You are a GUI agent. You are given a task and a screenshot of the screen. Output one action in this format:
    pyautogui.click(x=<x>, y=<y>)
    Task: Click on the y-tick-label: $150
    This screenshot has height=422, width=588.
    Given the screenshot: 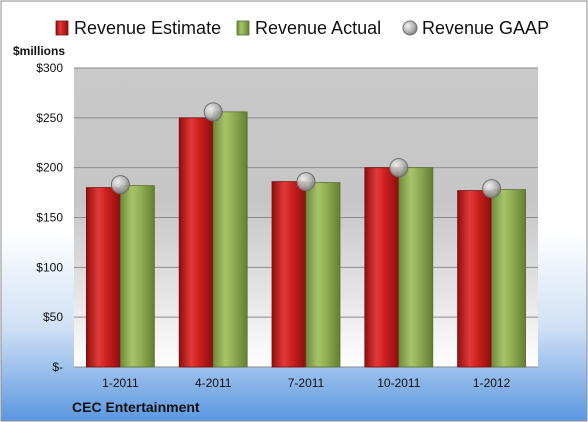 What is the action you would take?
    pyautogui.click(x=49, y=218)
    